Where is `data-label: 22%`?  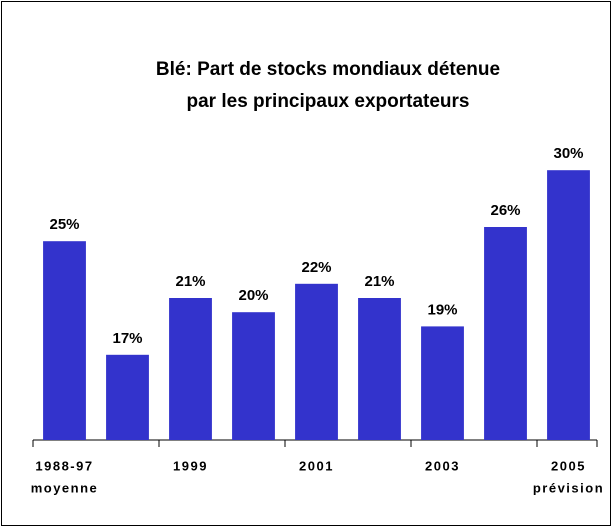 data-label: 22% is located at coordinates (316, 267).